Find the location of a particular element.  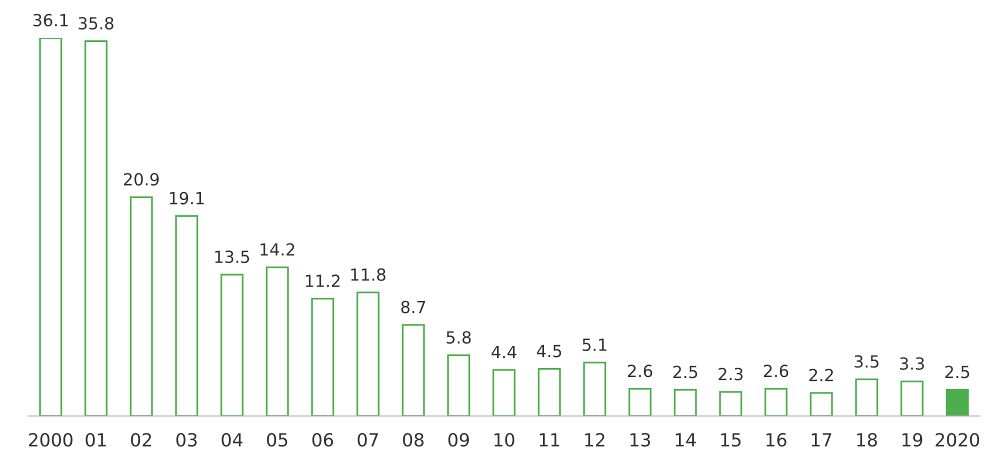

x-tick-label: 01 is located at coordinates (96, 439).